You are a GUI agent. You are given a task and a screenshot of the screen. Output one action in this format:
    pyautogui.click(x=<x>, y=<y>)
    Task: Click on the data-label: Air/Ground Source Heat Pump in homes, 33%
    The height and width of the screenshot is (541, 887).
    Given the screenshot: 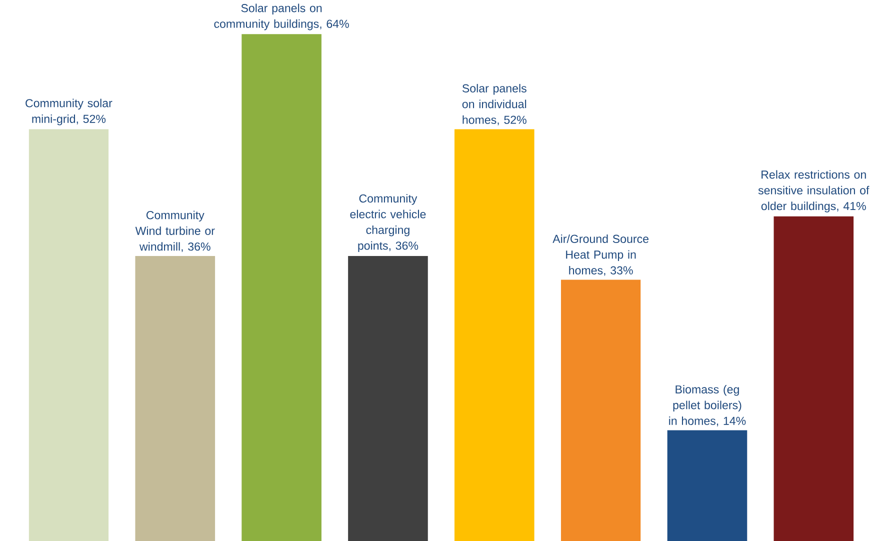 What is the action you would take?
    pyautogui.click(x=600, y=255)
    